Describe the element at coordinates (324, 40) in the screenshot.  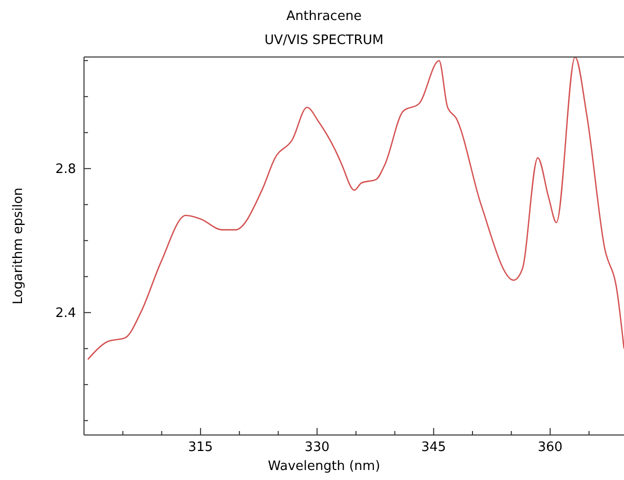
I see `chart-subtitle: UV/VIS SPECTRUM` at that location.